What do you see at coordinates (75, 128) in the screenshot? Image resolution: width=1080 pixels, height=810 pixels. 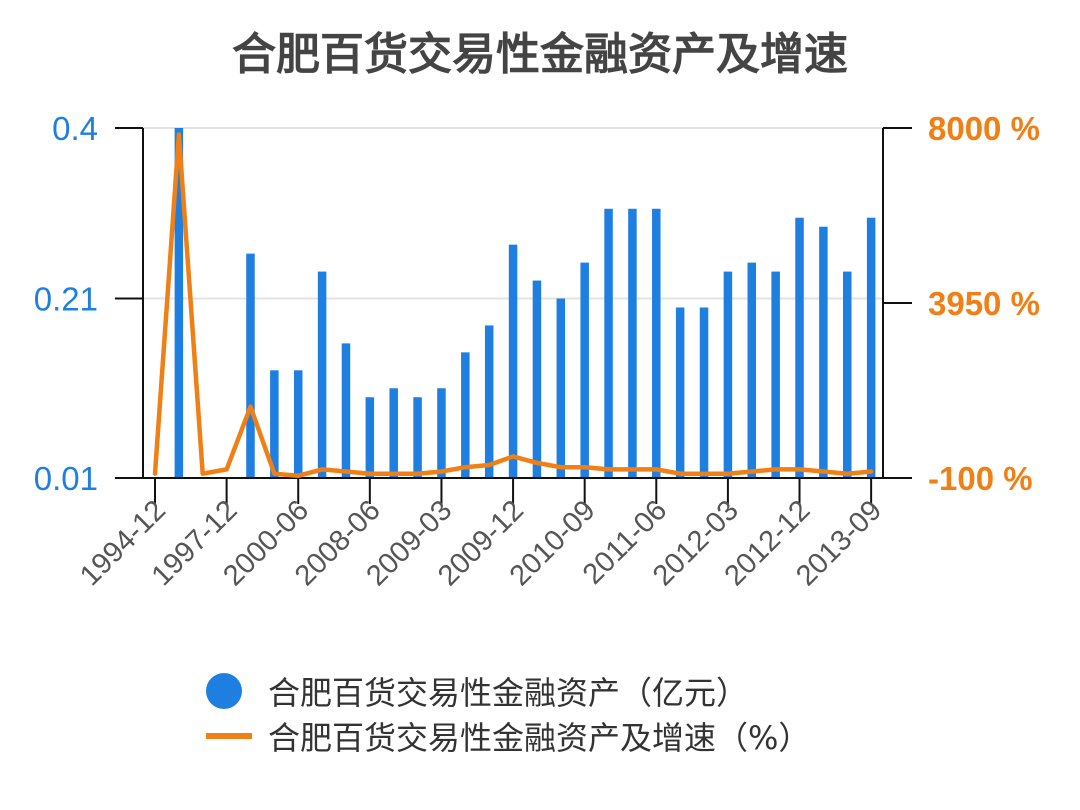 I see `y-left-tick-label: 0.4` at bounding box center [75, 128].